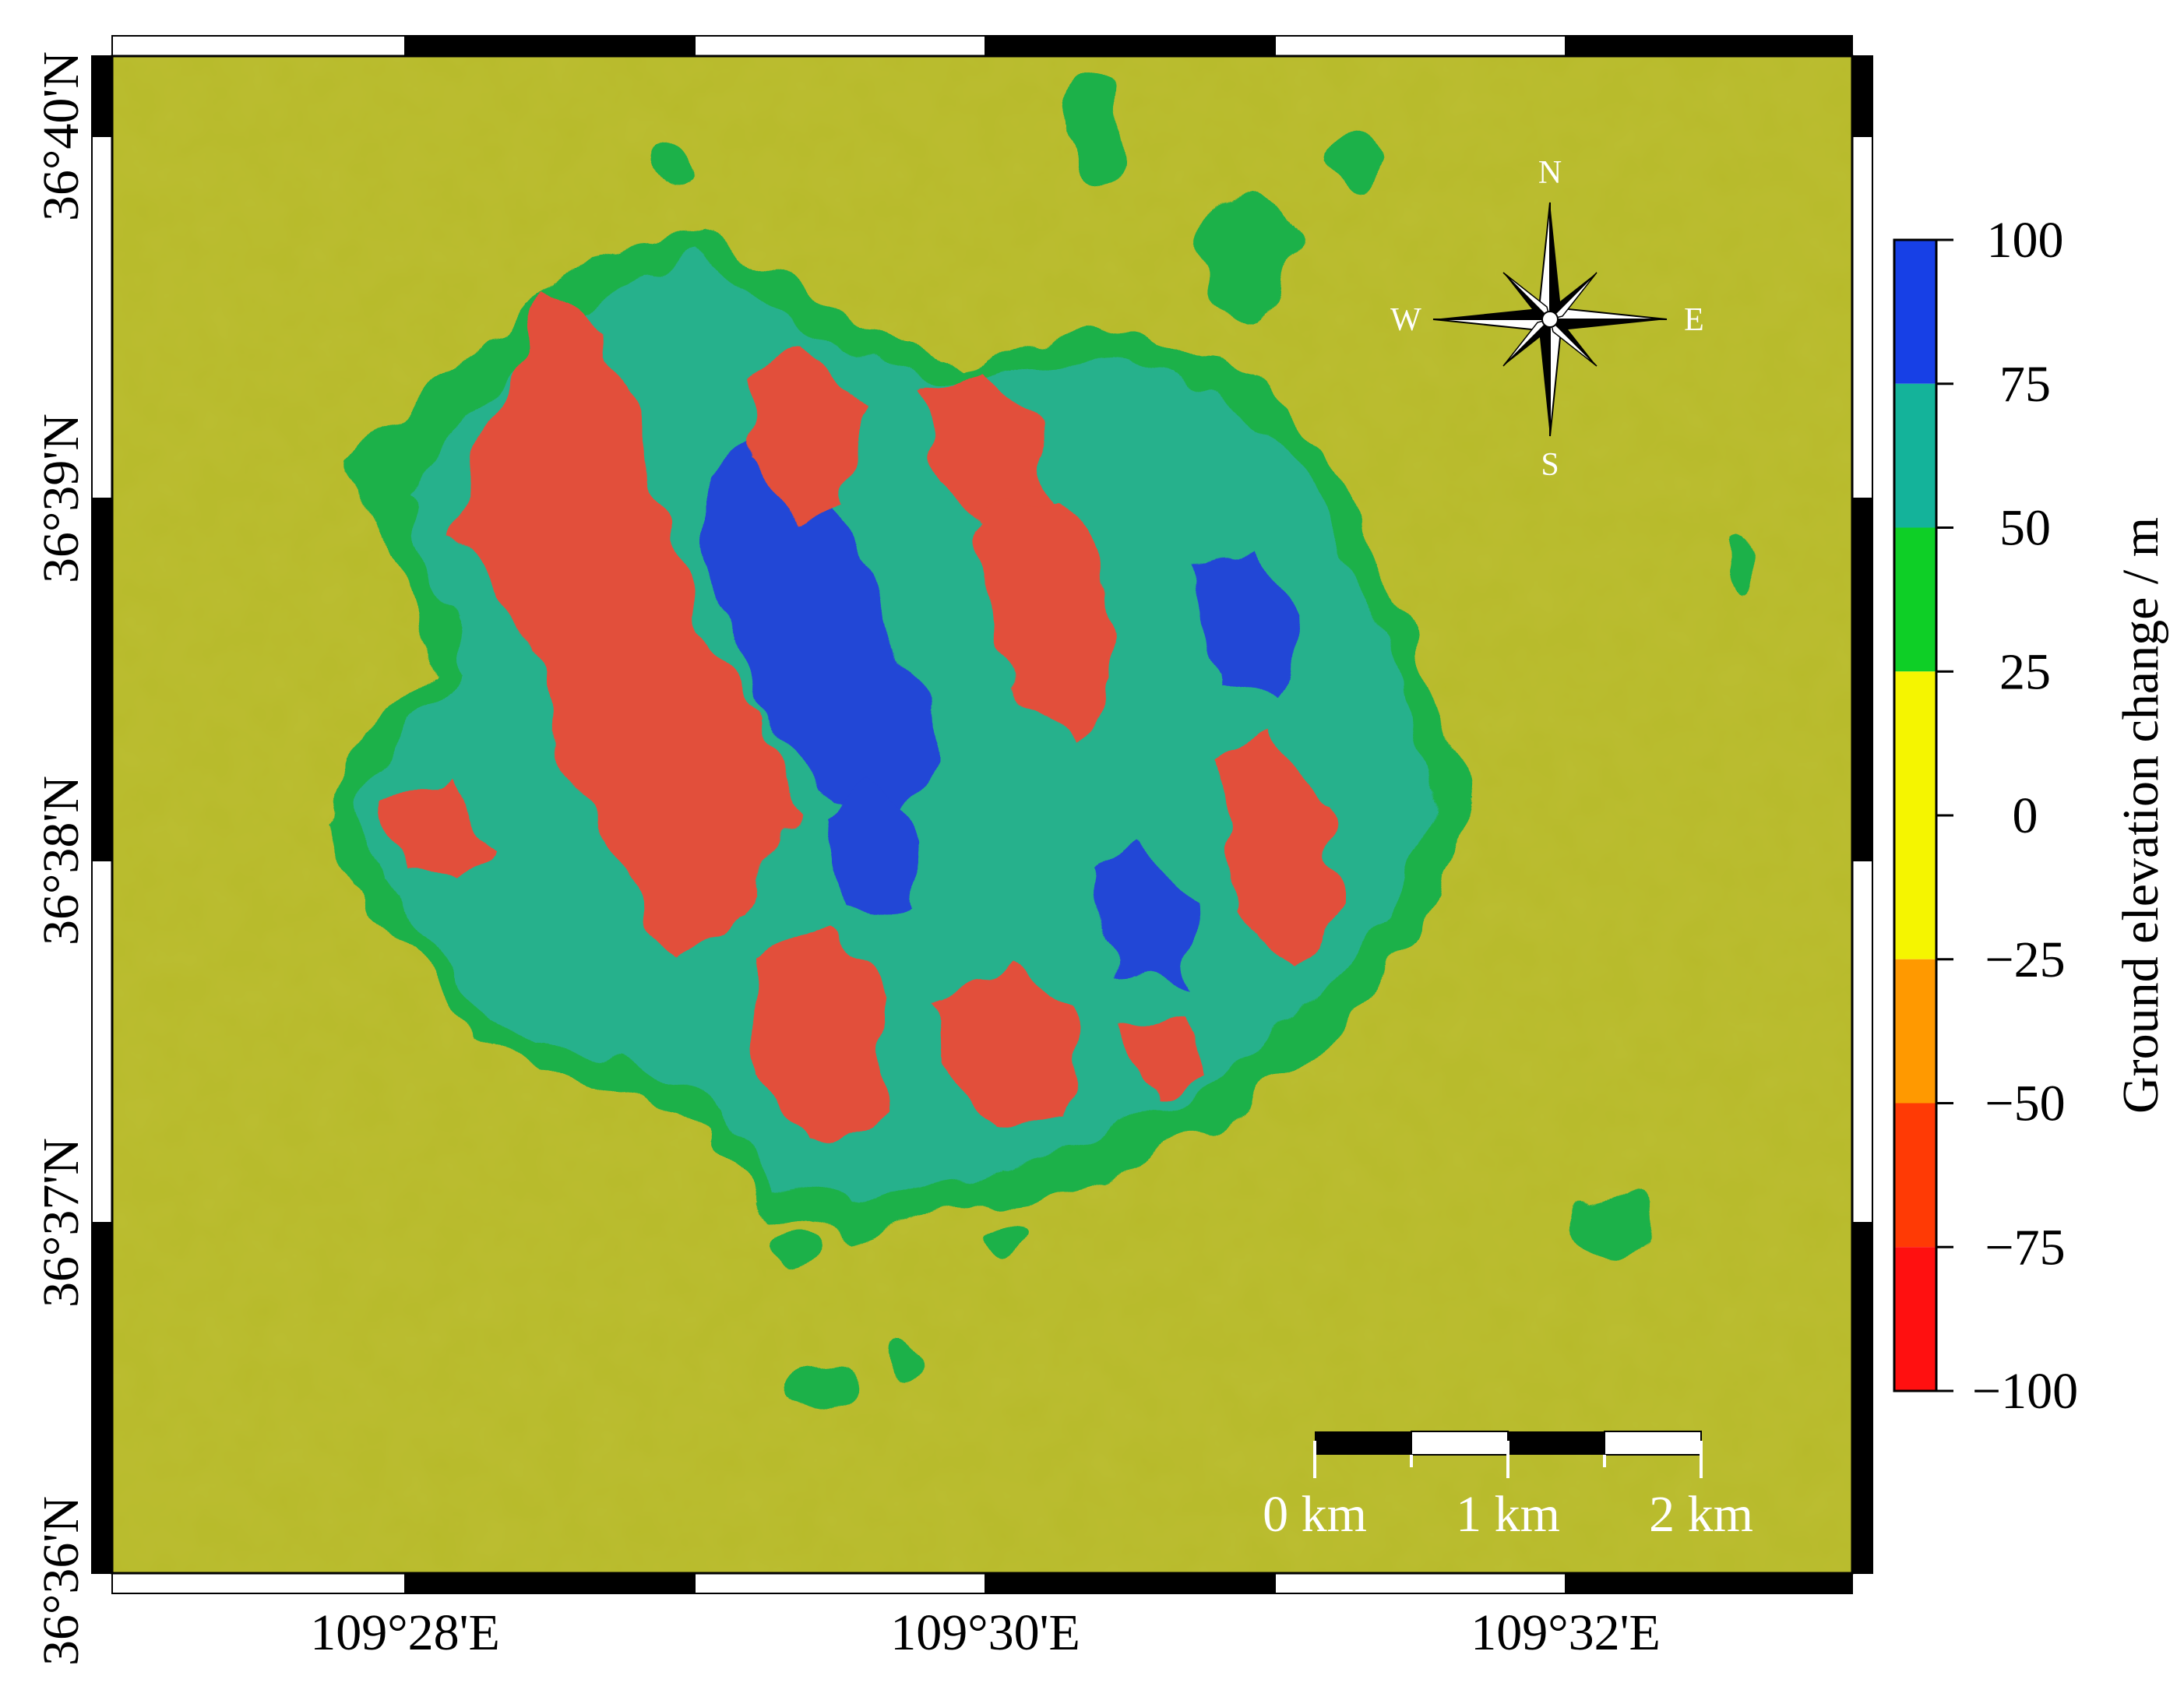  What do you see at coordinates (1508, 1514) in the screenshot?
I see `scale-label: 1 km` at bounding box center [1508, 1514].